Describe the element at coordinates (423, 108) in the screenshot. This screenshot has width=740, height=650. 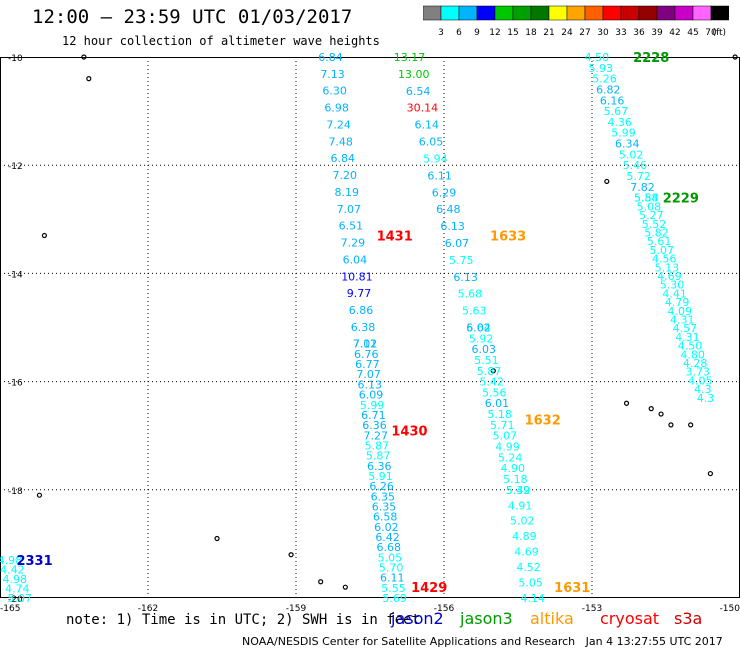
I see `wave-height-point: 30.14` at that location.